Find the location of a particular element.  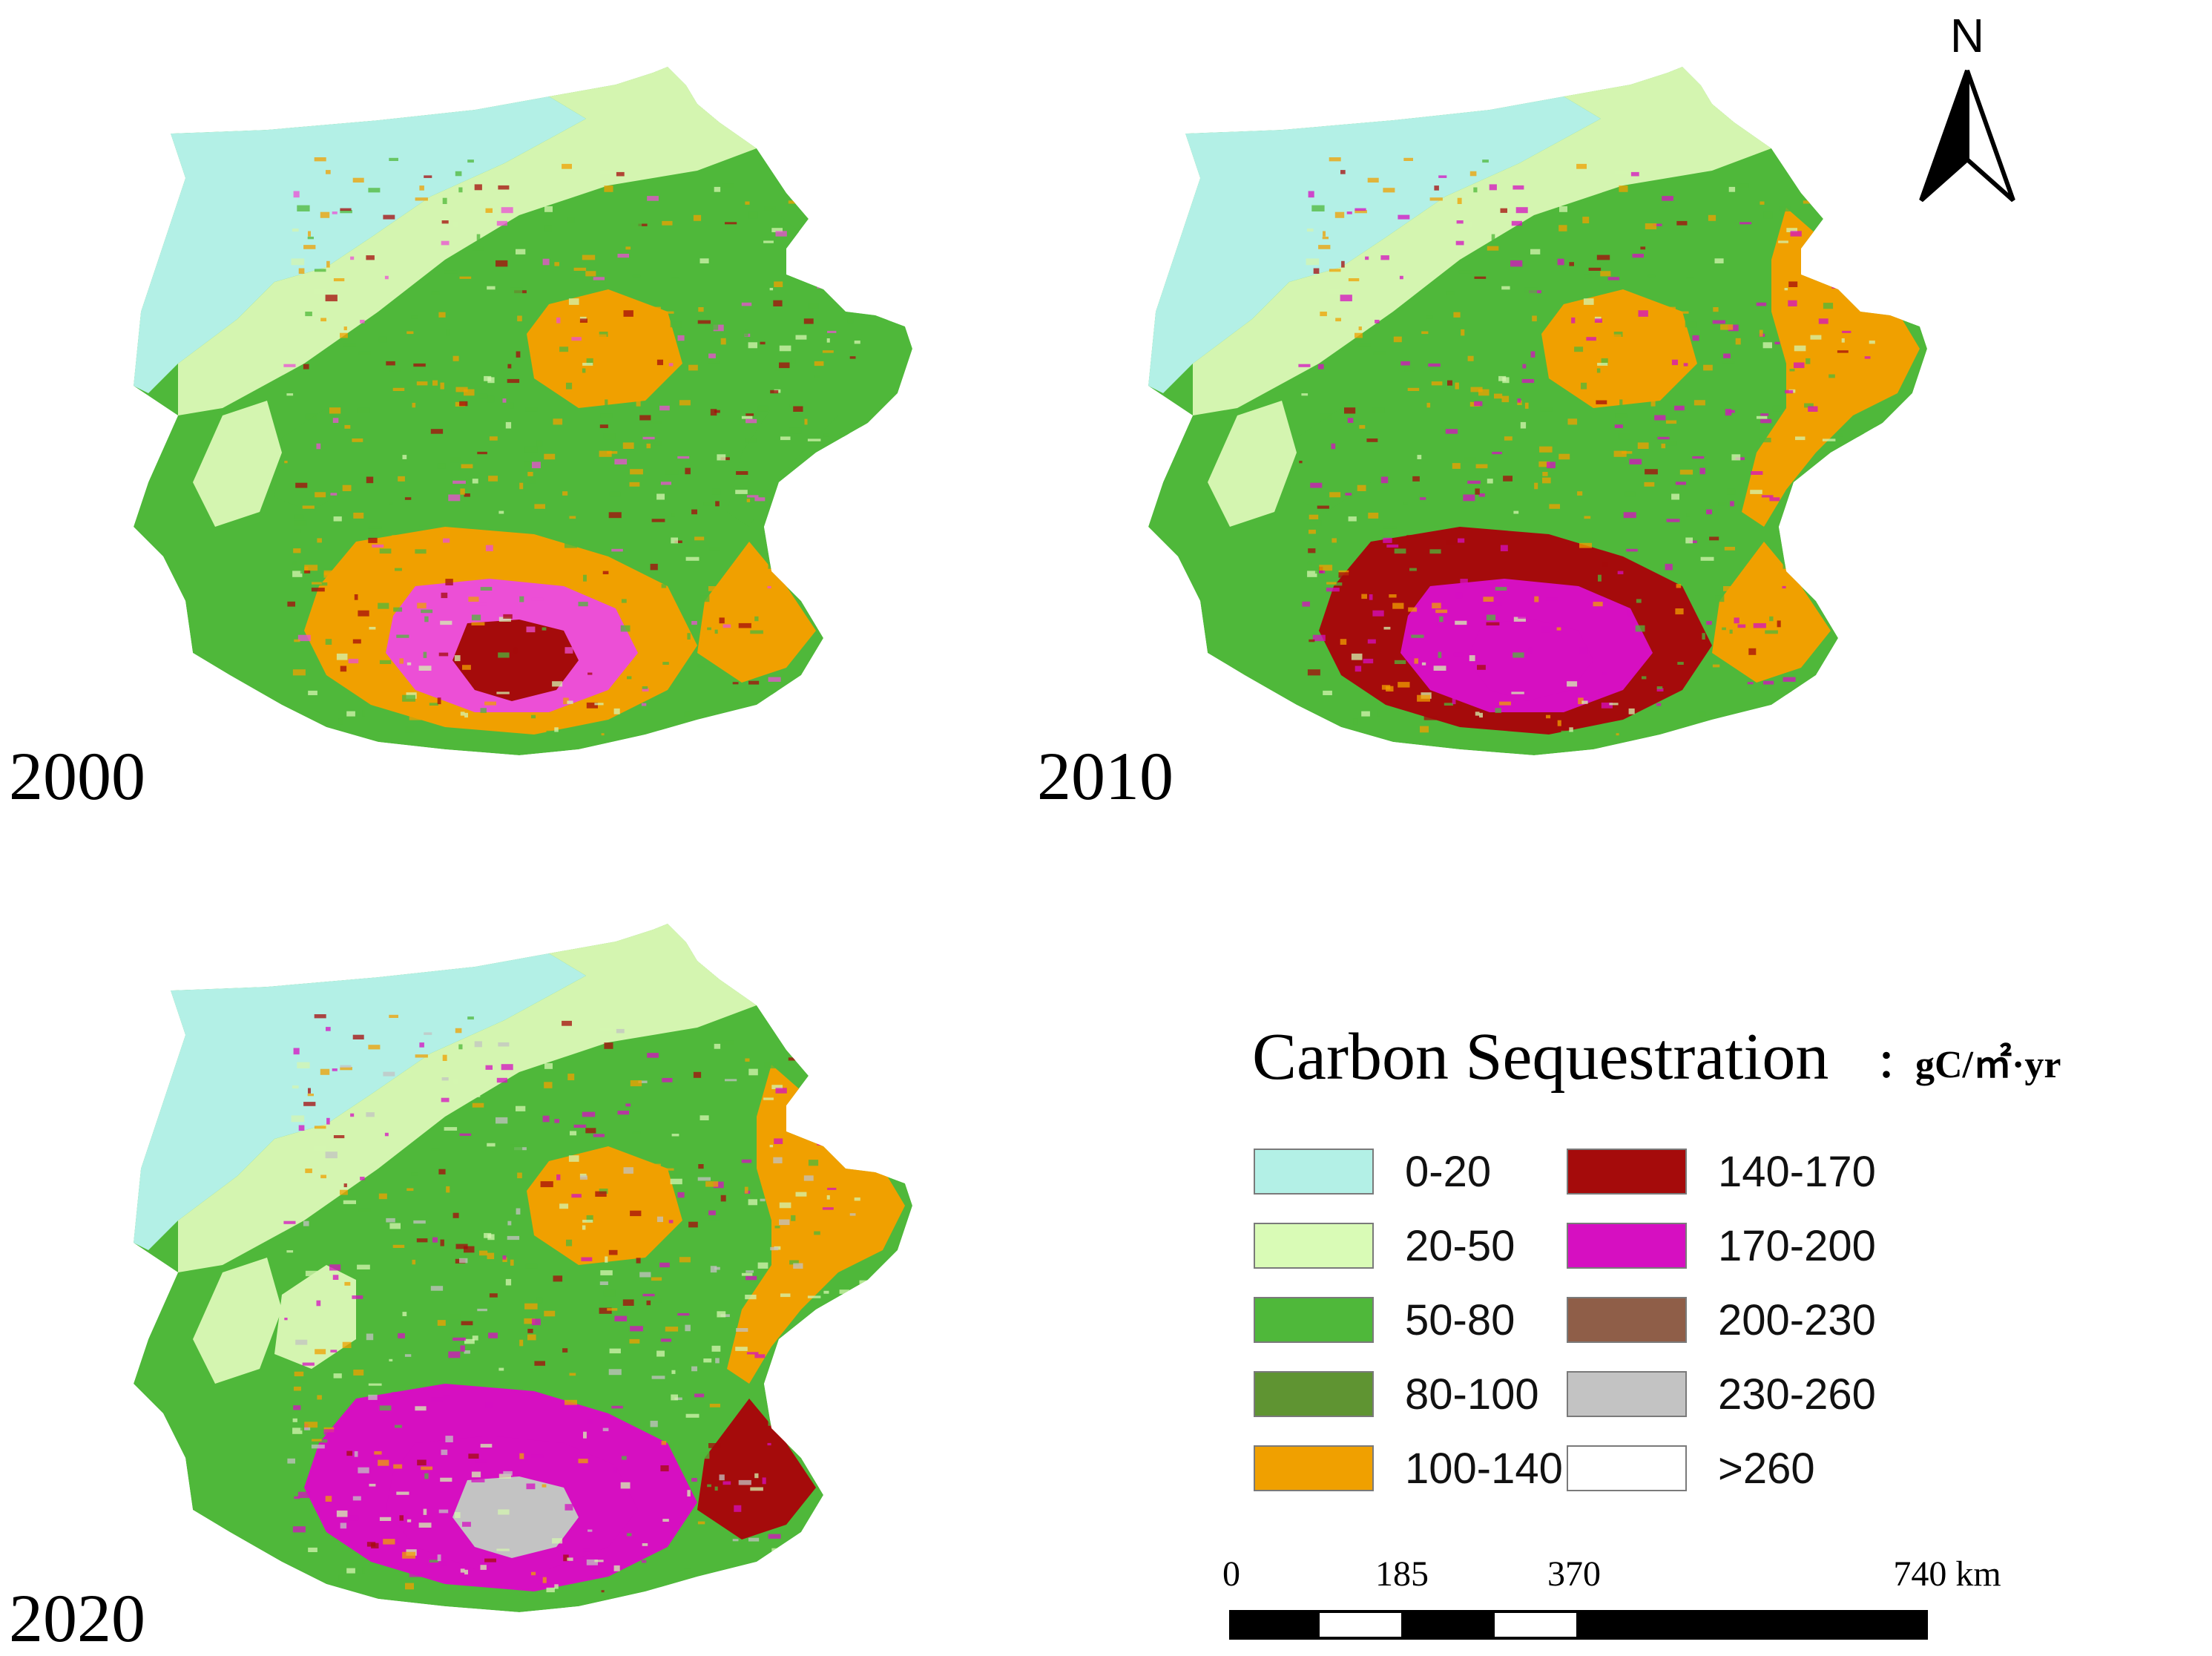

legend-label: 0-20 is located at coordinates (1449, 1171).